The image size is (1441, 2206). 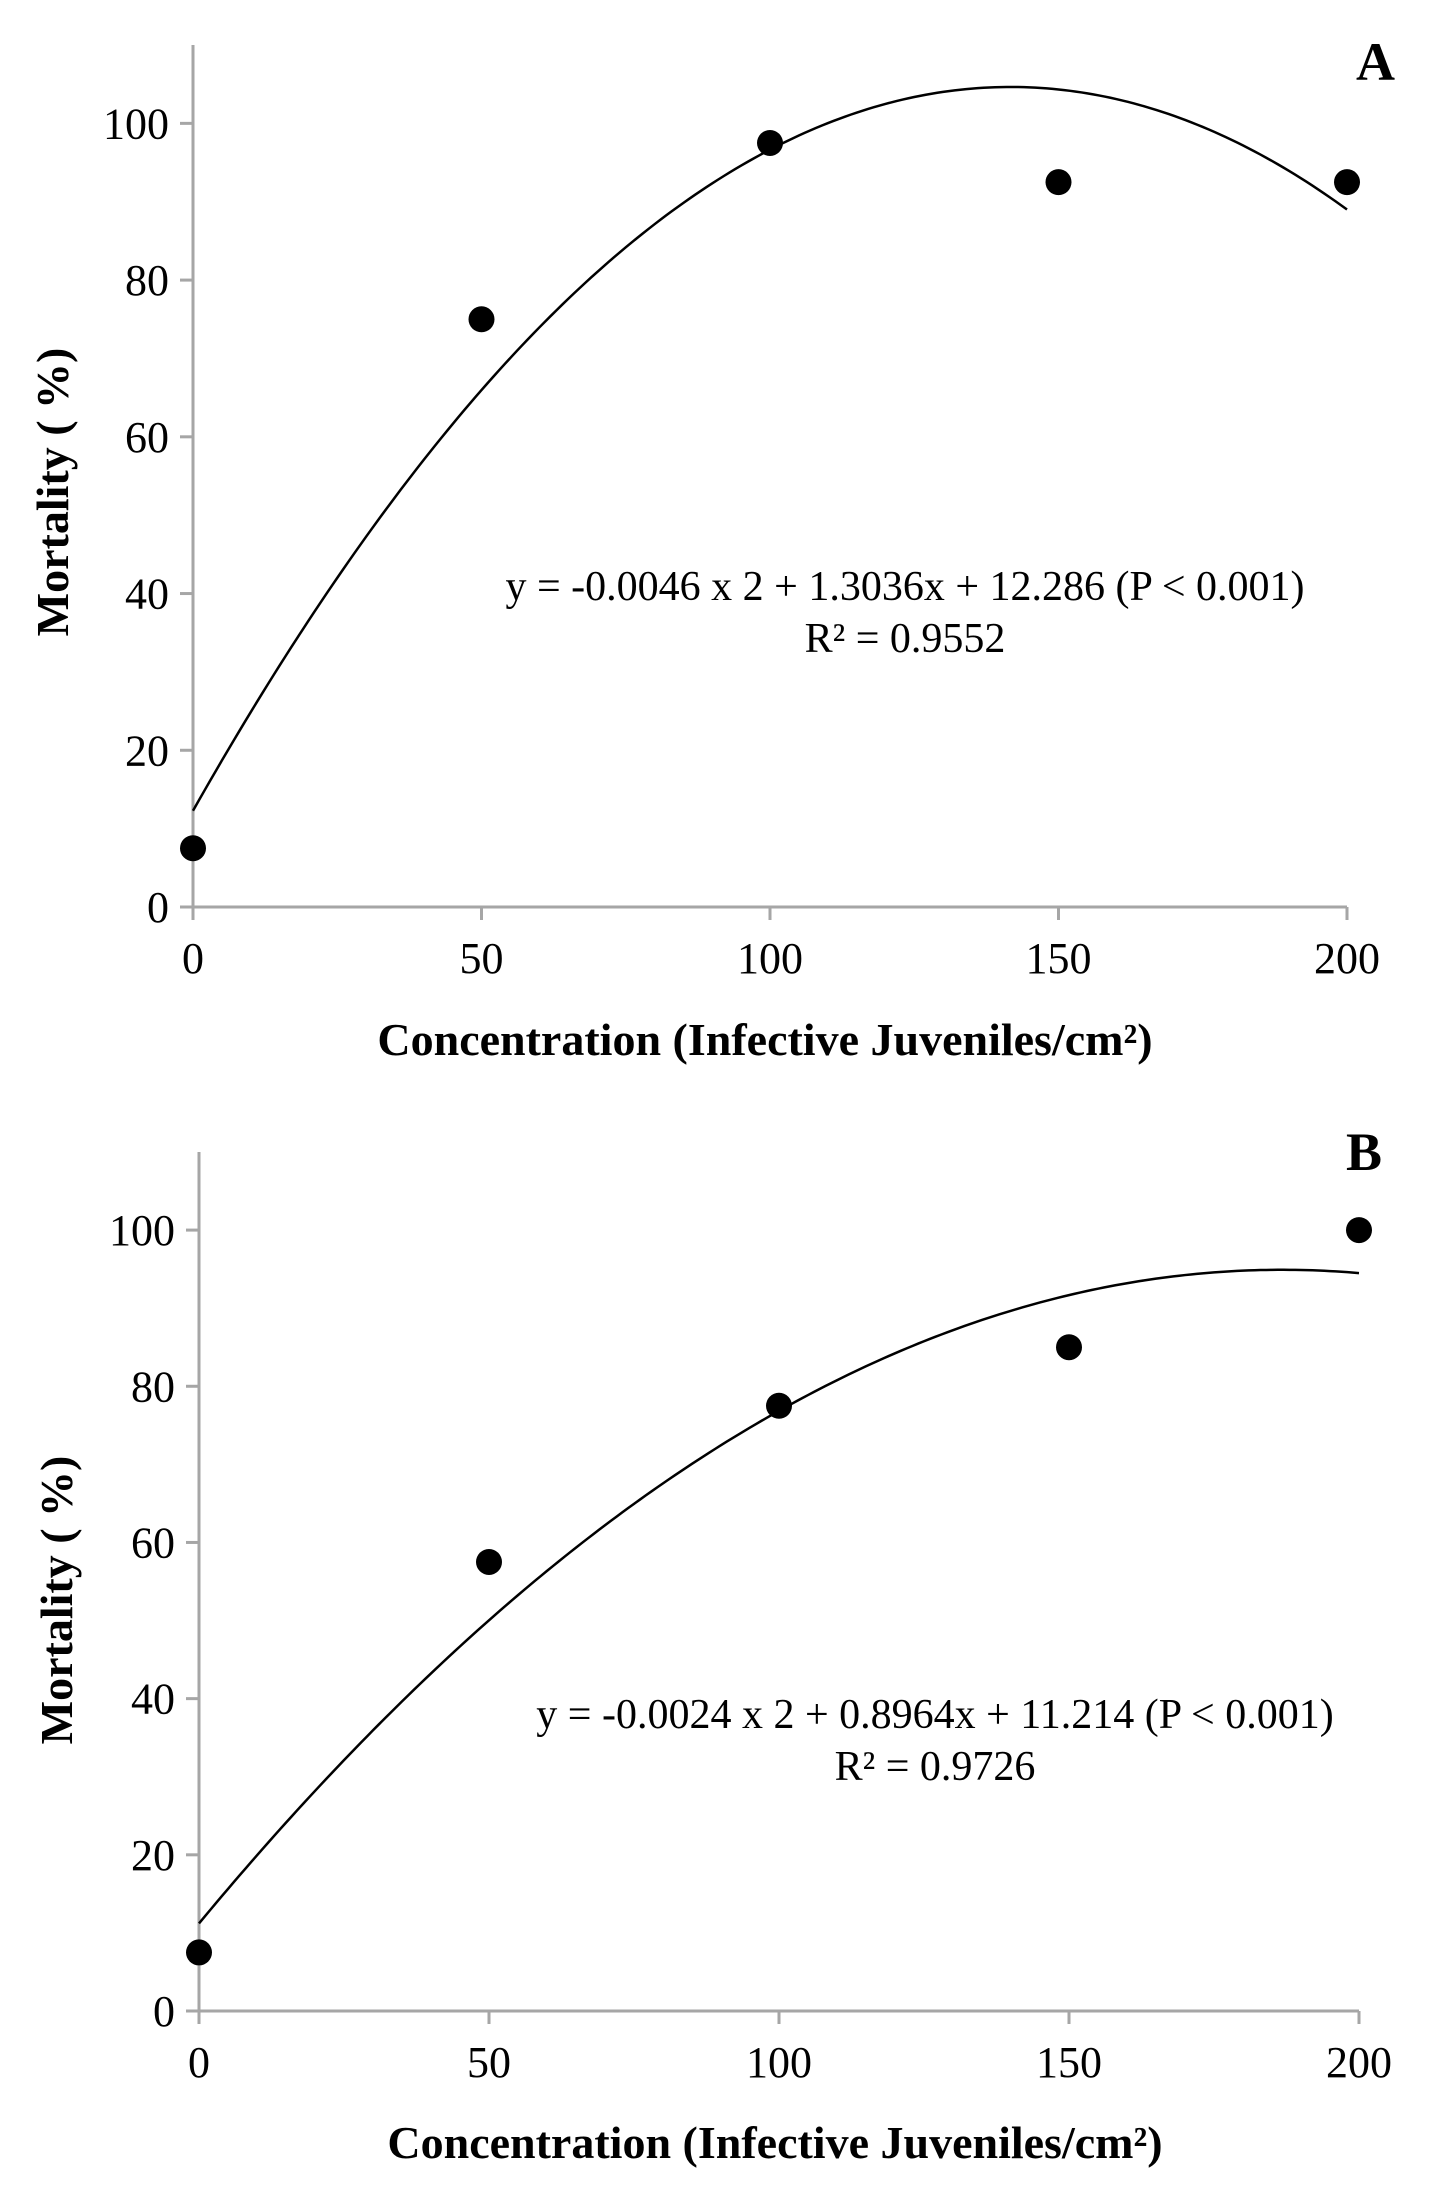 I want to click on panel-a-r2: R² = 0.9552, so click(x=905, y=639).